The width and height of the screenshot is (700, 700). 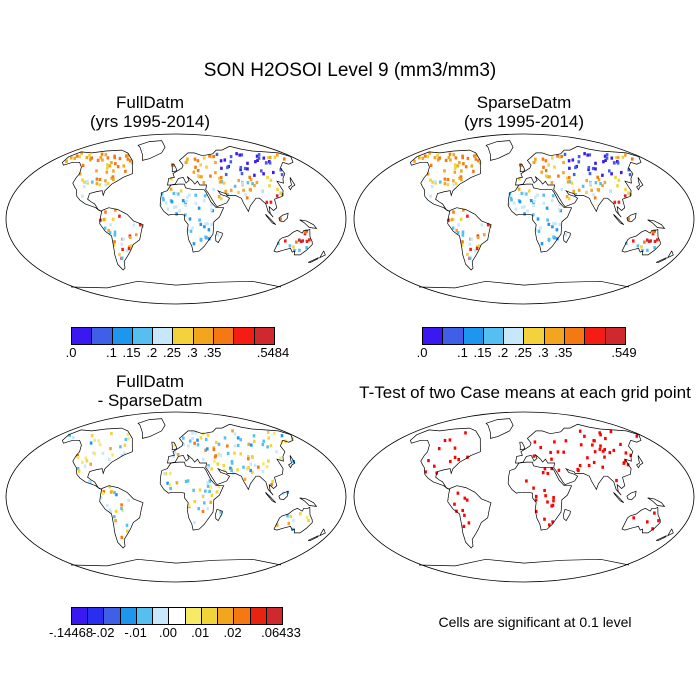 What do you see at coordinates (523, 121) in the screenshot?
I see `panel-title-line2: (yrs 1995-2014)` at bounding box center [523, 121].